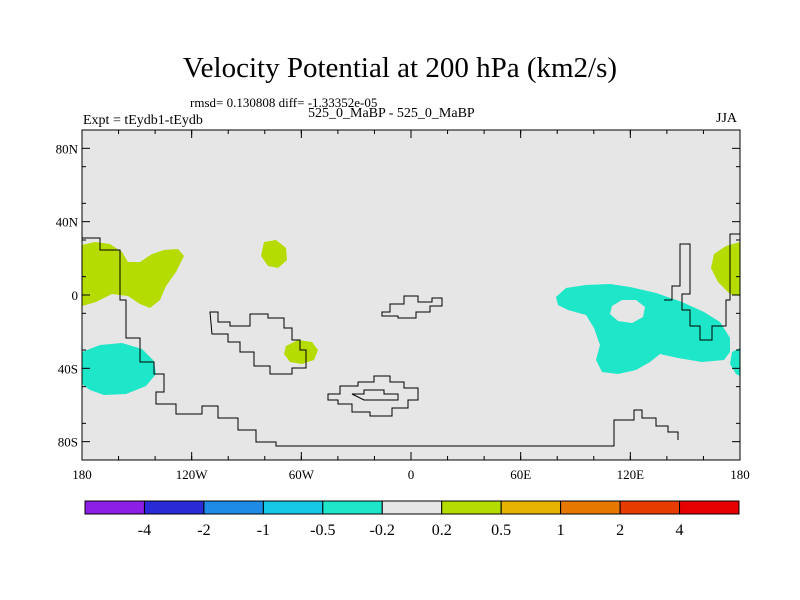 The width and height of the screenshot is (800, 600). Describe the element at coordinates (263, 530) in the screenshot. I see `colorbar-label: -1` at that location.